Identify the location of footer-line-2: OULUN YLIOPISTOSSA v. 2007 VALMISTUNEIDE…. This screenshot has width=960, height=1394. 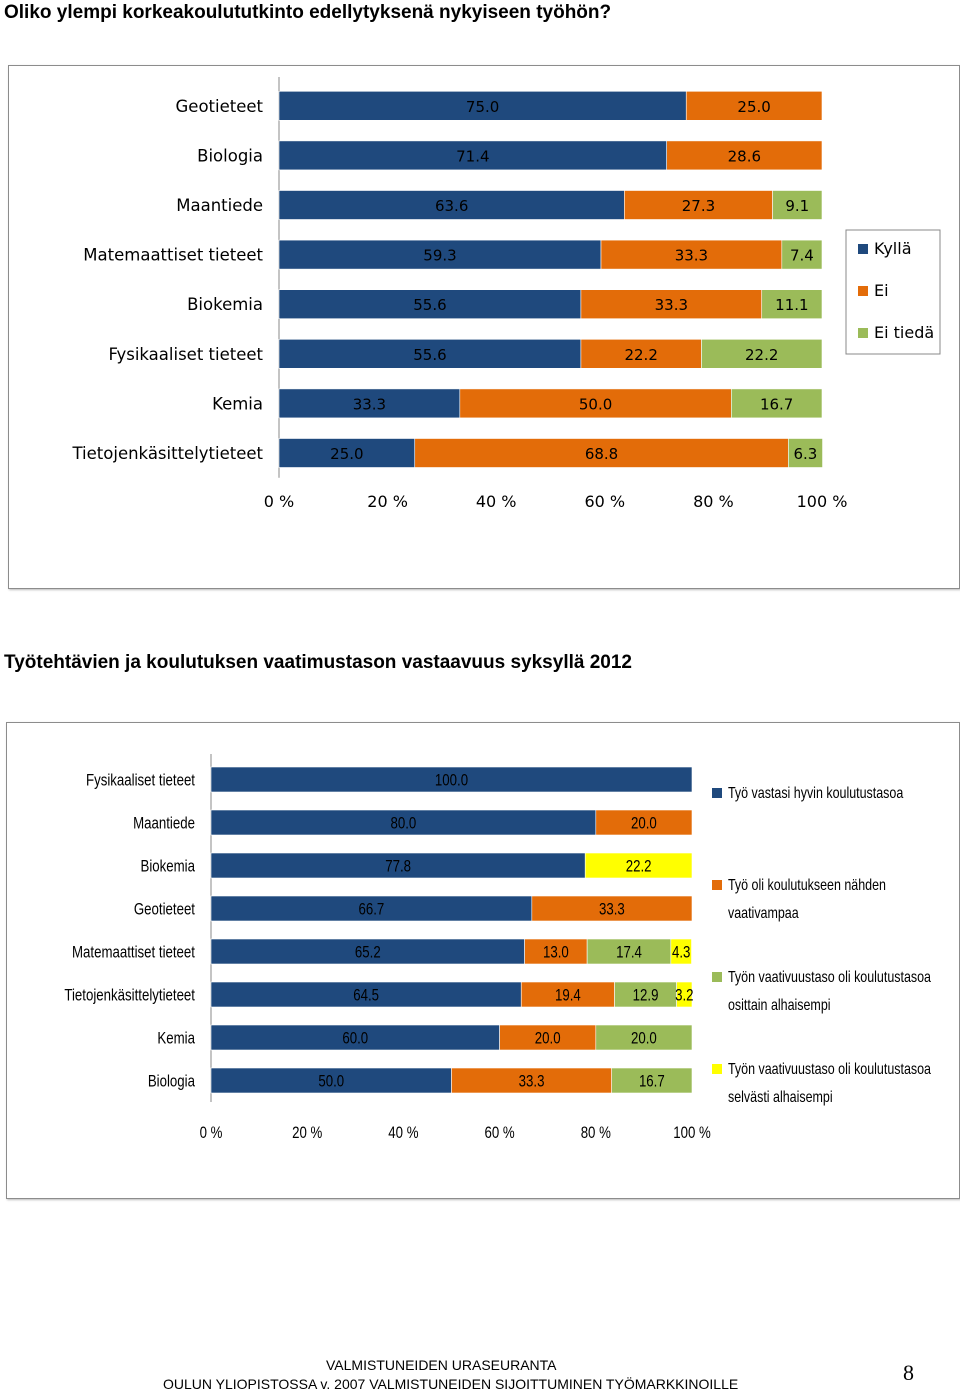
(451, 1384).